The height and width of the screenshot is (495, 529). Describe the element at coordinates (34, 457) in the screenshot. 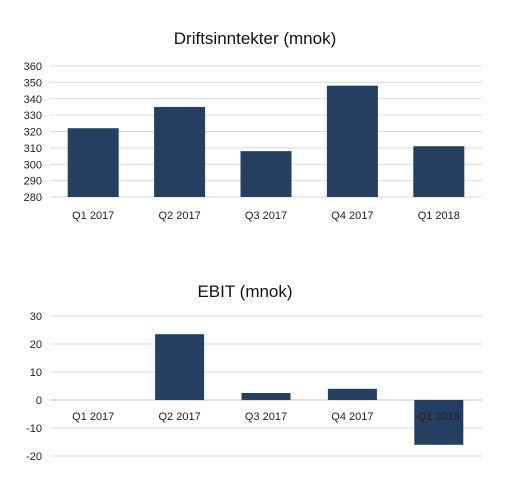

I see `ebit-y-tick-label: -20` at that location.